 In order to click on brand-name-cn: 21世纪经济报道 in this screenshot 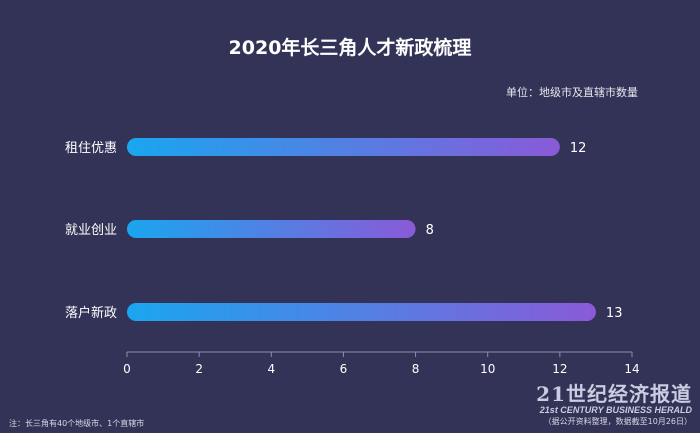, I will do `click(614, 394)`.